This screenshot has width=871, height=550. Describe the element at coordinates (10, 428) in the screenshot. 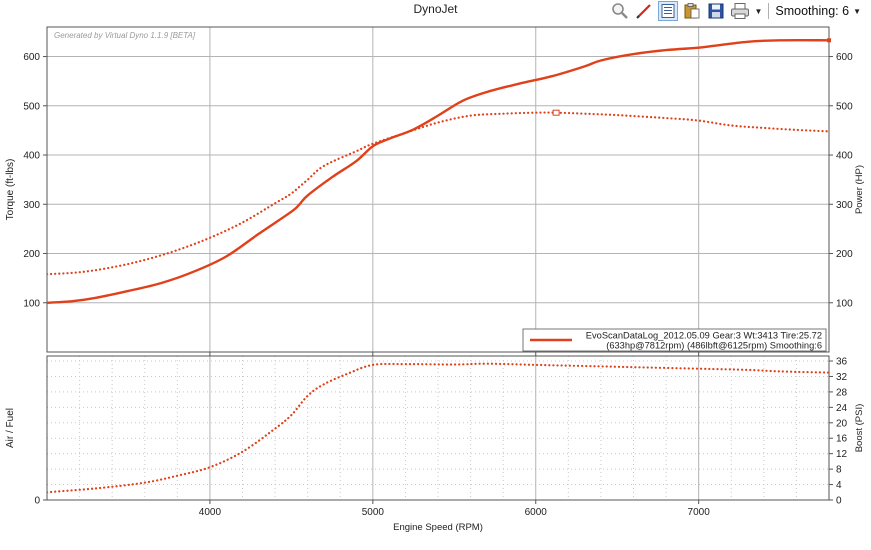

I see `y-axis-label: Air / Fuel` at that location.